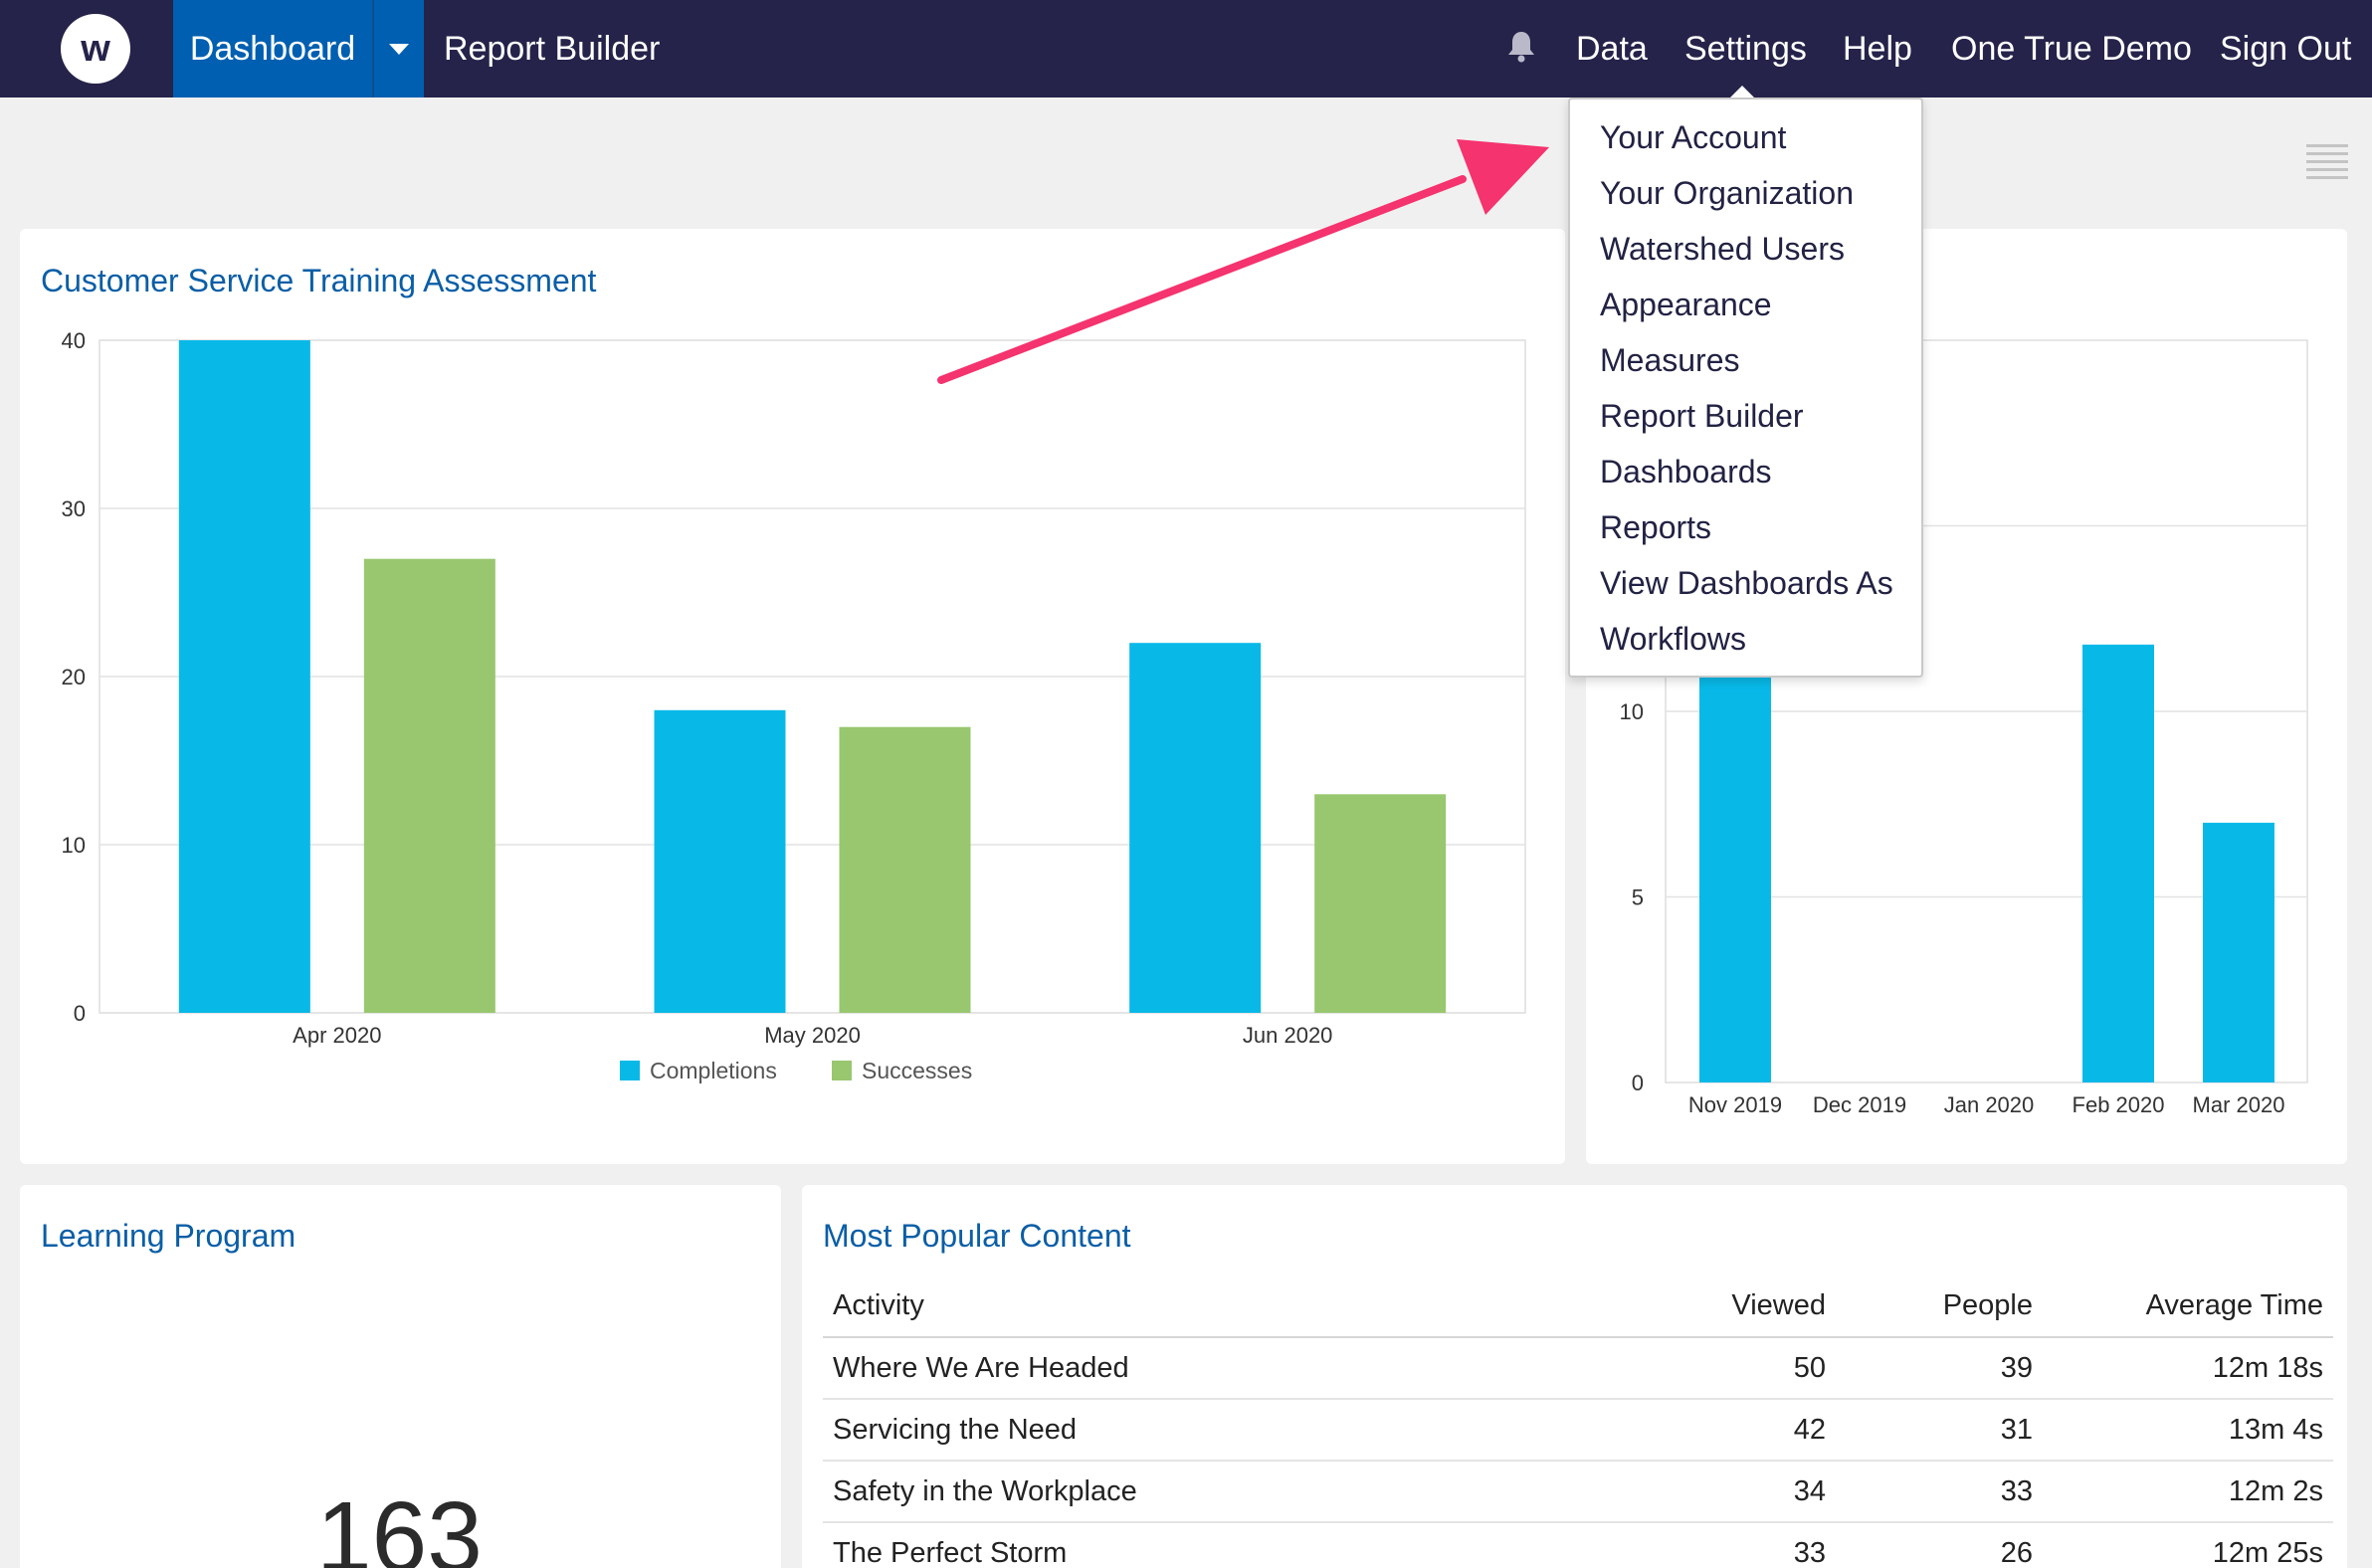 Image resolution: width=2372 pixels, height=1568 pixels. Describe the element at coordinates (2071, 48) in the screenshot. I see `nav-org-name: One True Demo` at that location.